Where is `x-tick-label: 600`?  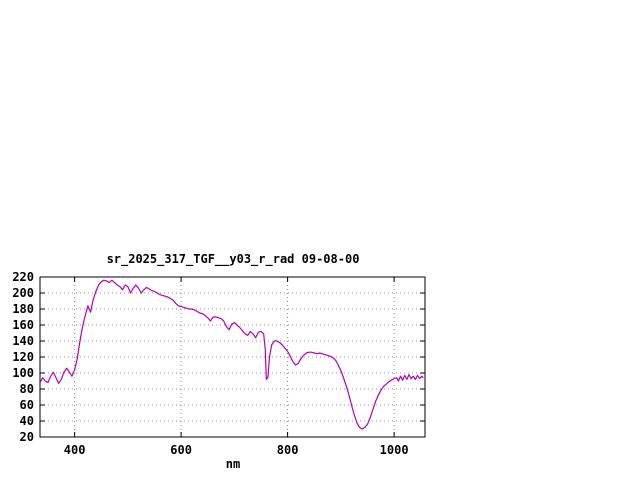 x-tick-label: 600 is located at coordinates (181, 450).